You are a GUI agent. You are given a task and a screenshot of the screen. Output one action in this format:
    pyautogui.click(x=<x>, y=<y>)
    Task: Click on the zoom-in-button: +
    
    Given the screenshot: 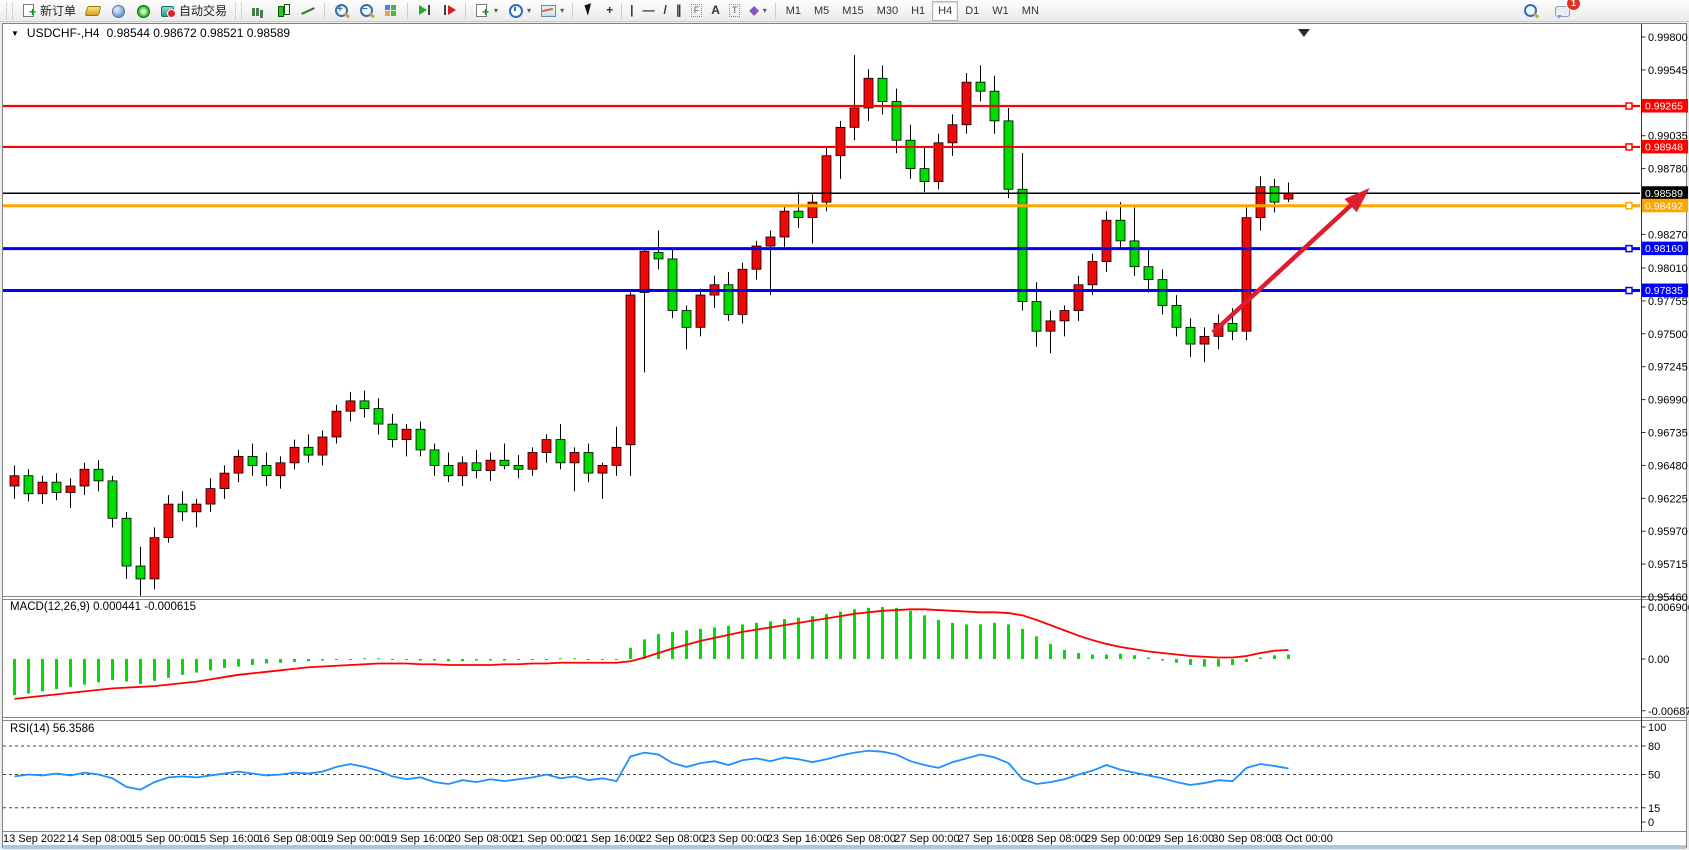 What is the action you would take?
    pyautogui.click(x=341, y=10)
    